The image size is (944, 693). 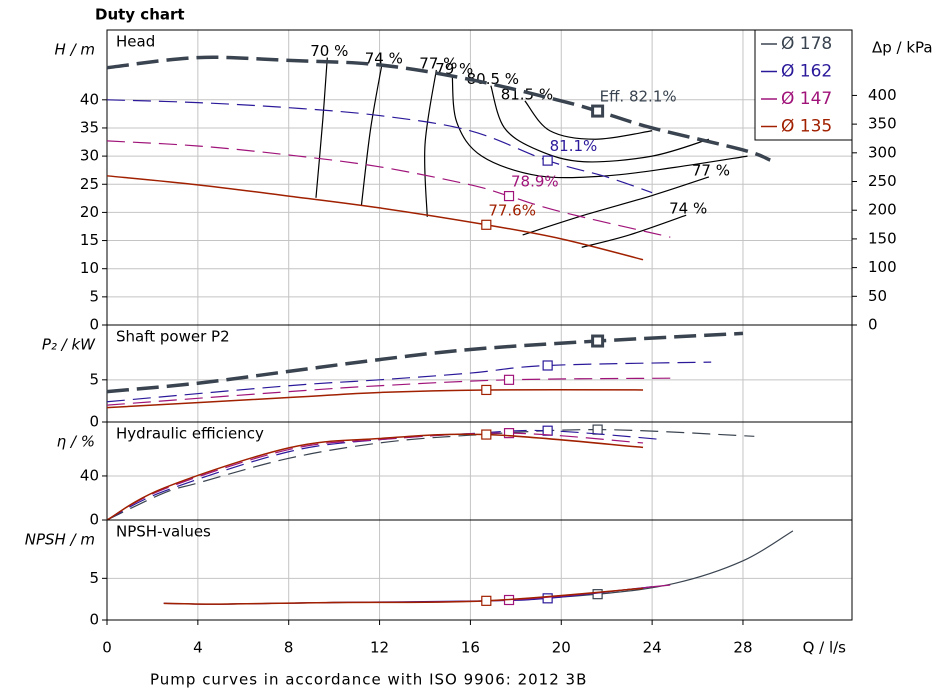 I want to click on y2-tick-label: 100, so click(x=882, y=267).